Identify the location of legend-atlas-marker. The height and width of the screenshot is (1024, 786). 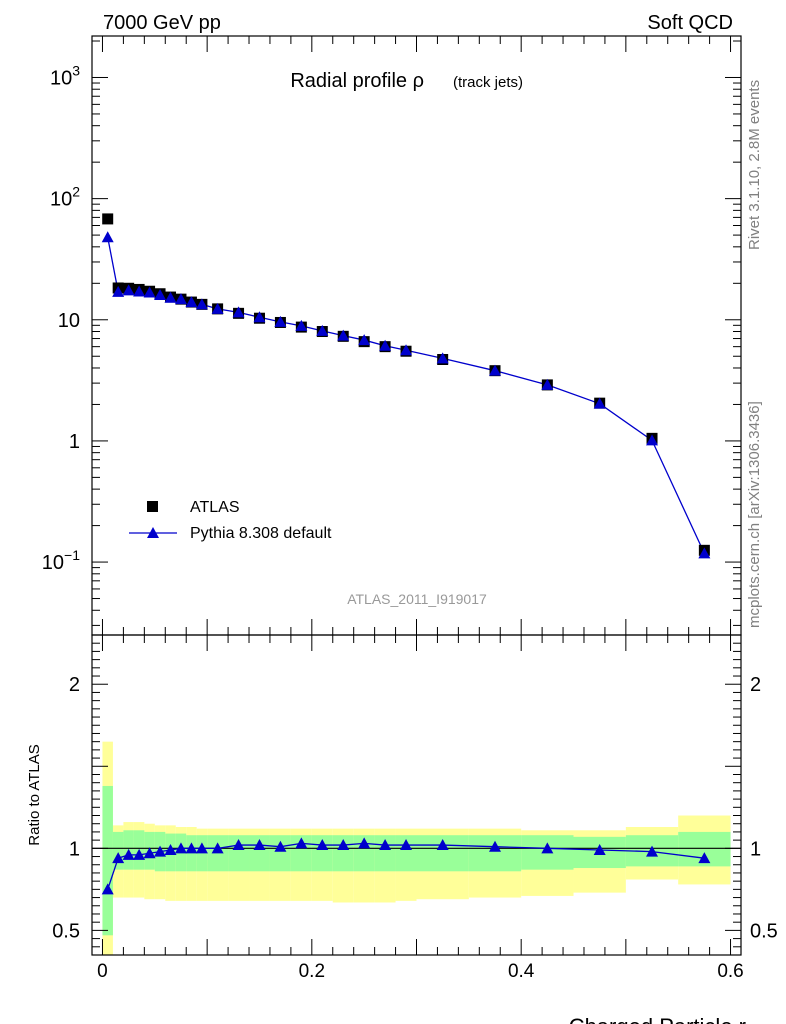
(152, 506).